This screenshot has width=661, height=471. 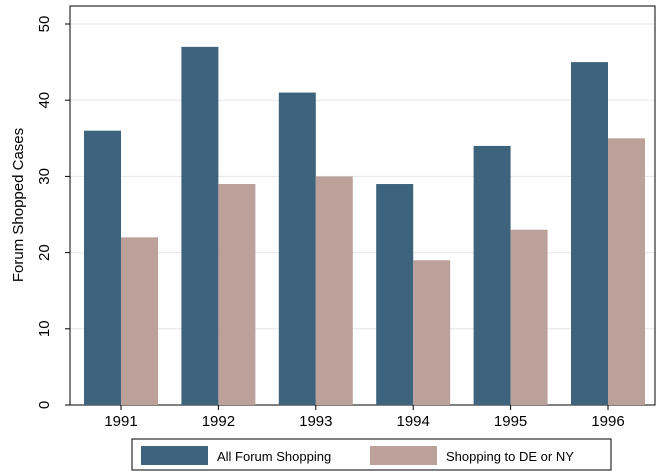 I want to click on x-axis: 1991 1992 1993 1994 1995 1996, so click(x=364, y=417).